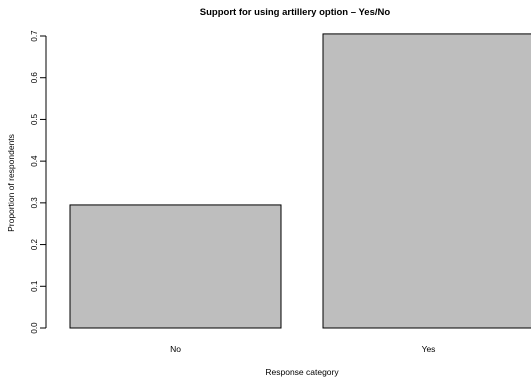 This screenshot has height=377, width=531. What do you see at coordinates (34, 328) in the screenshot?
I see `y-tick-label: 0.0` at bounding box center [34, 328].